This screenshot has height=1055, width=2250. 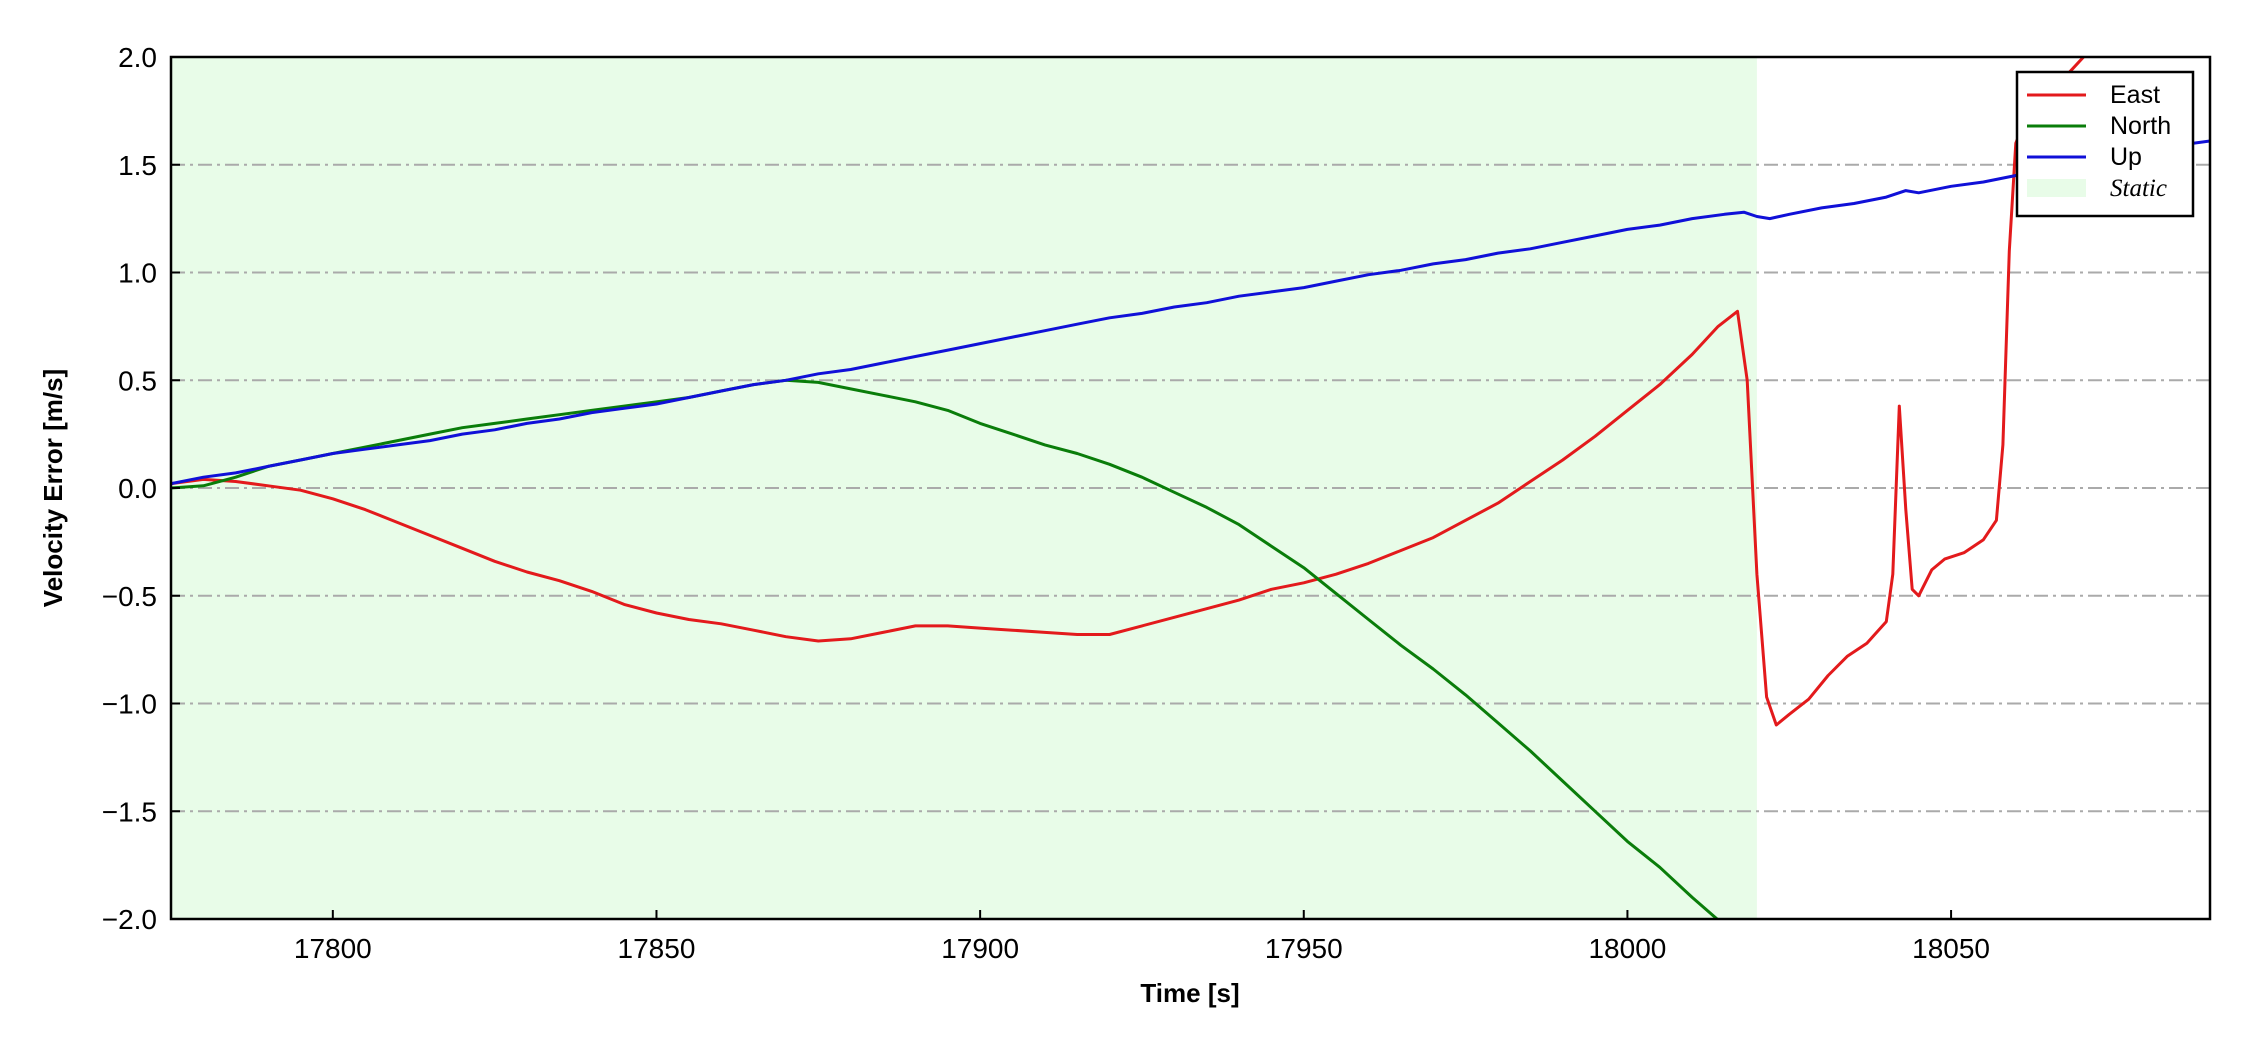 I want to click on legend-label-static: Static, so click(x=2138, y=188).